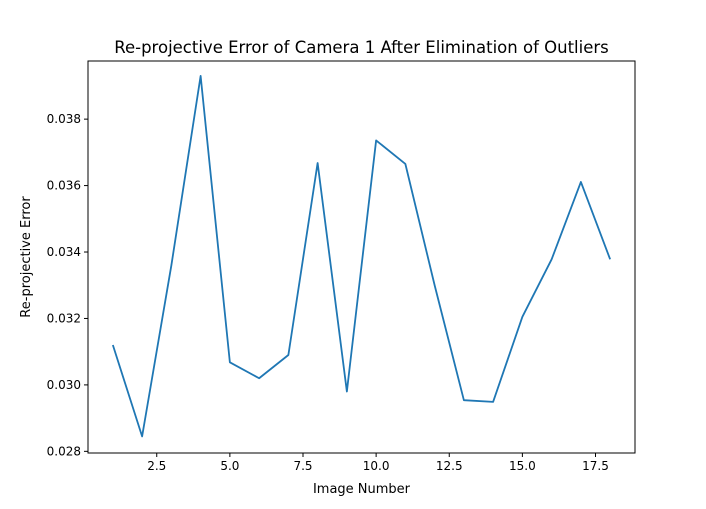 This screenshot has width=706, height=509. What do you see at coordinates (376, 466) in the screenshot?
I see `x-tick-label: 10.0` at bounding box center [376, 466].